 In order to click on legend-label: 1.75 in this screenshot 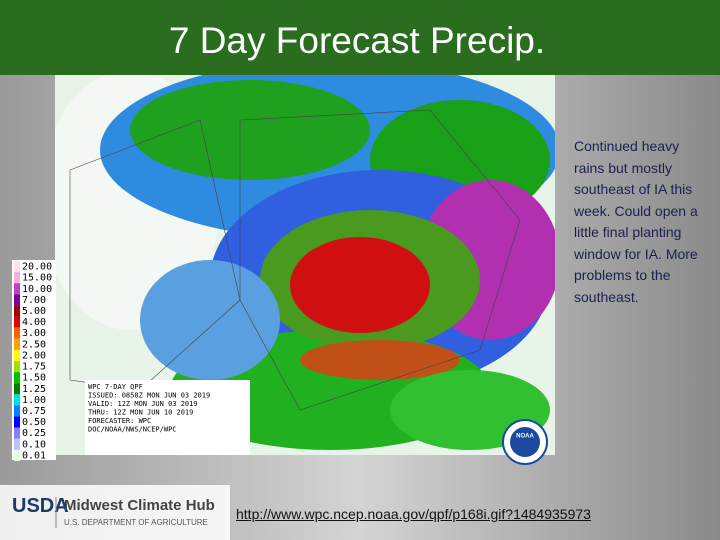, I will do `click(34, 367)`.